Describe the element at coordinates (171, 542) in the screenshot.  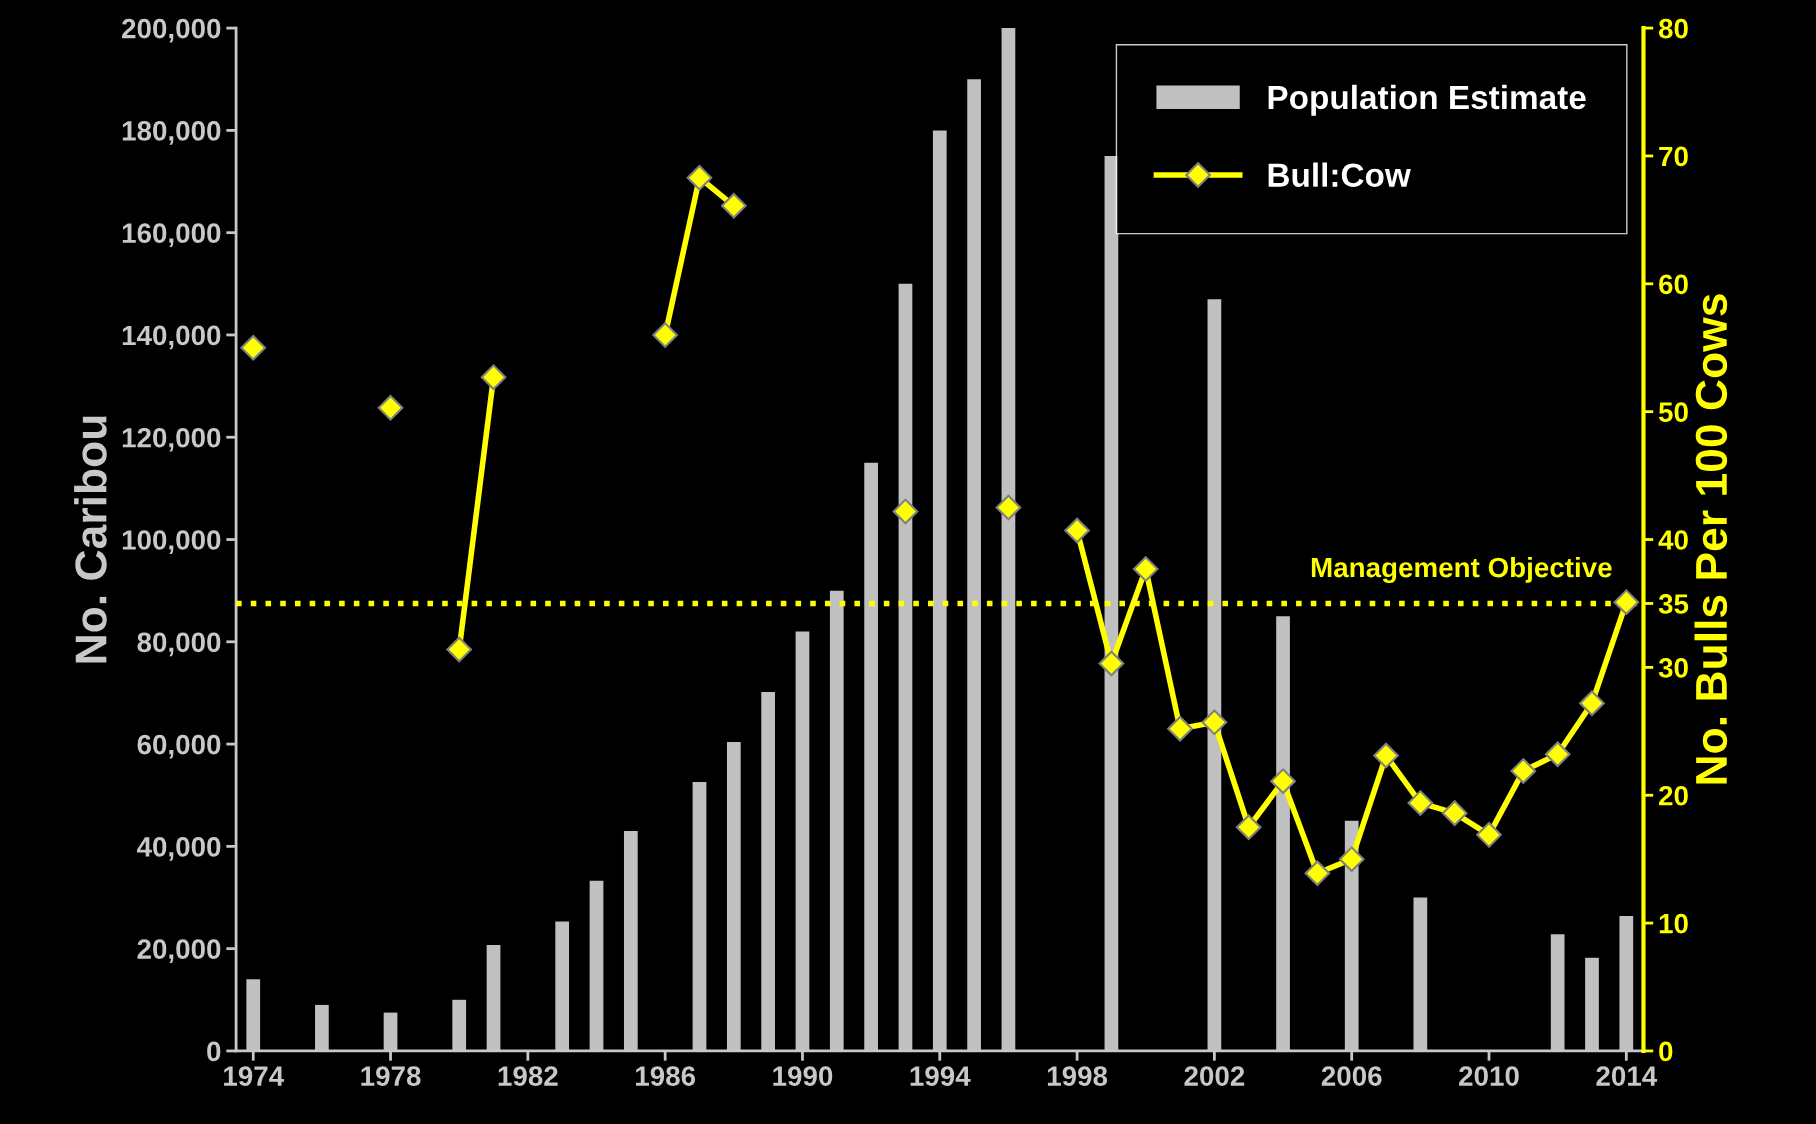
I see `y-tick-label: 100,000` at that location.